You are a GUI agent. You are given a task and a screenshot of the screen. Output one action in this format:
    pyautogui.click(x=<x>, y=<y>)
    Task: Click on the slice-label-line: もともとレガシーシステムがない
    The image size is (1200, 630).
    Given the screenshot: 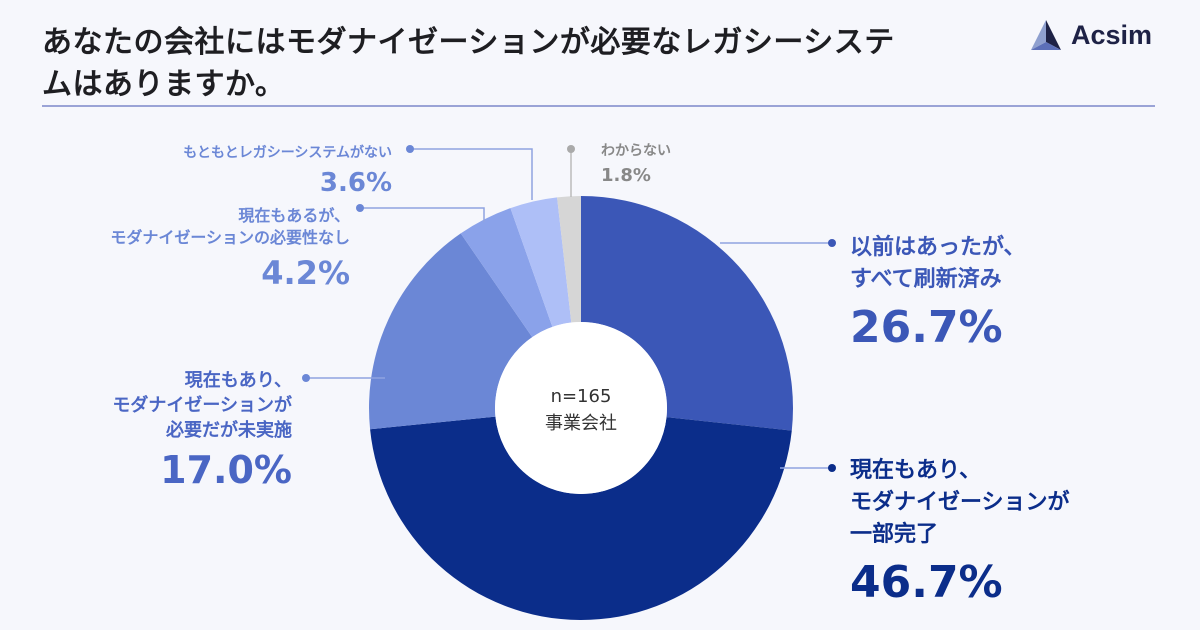 What is the action you would take?
    pyautogui.click(x=287, y=153)
    